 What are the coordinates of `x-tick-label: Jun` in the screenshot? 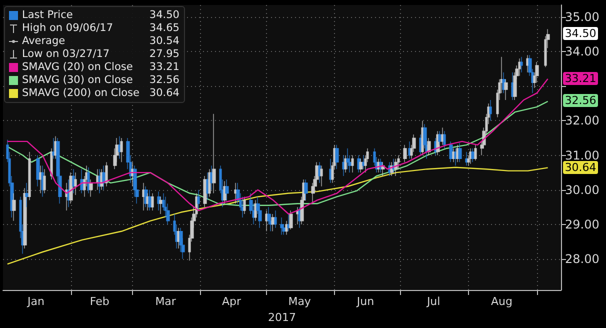 It's located at (365, 301).